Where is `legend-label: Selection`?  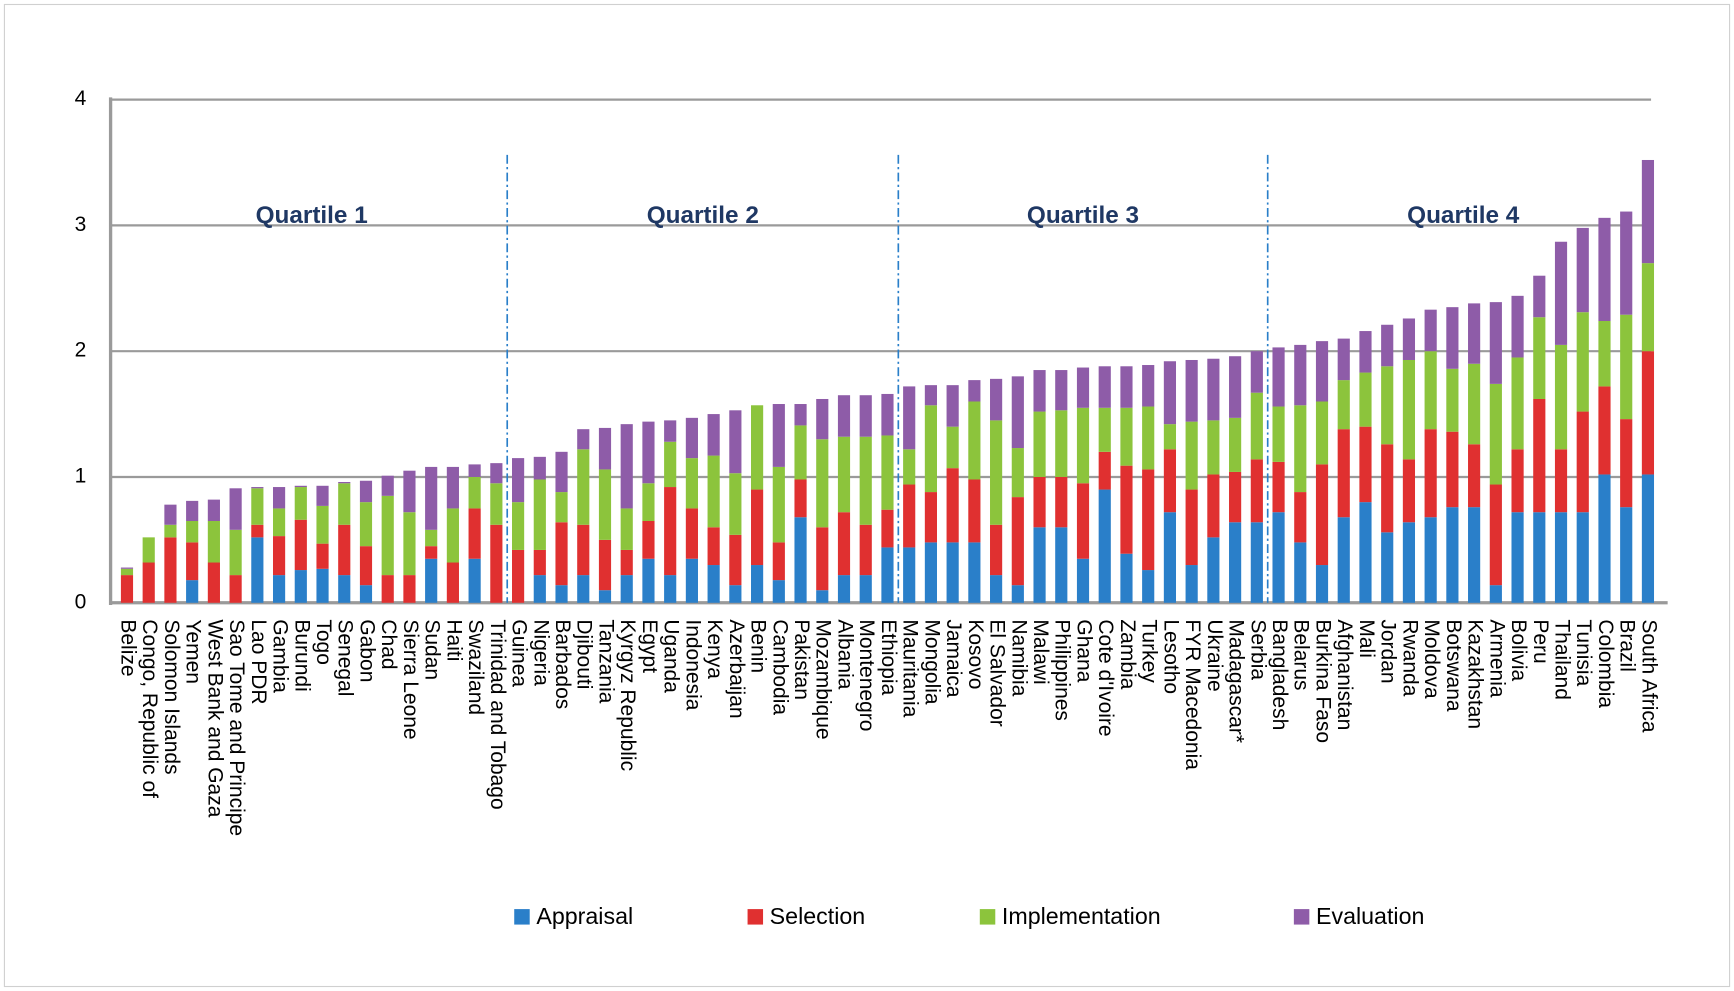 legend-label: Selection is located at coordinates (818, 916).